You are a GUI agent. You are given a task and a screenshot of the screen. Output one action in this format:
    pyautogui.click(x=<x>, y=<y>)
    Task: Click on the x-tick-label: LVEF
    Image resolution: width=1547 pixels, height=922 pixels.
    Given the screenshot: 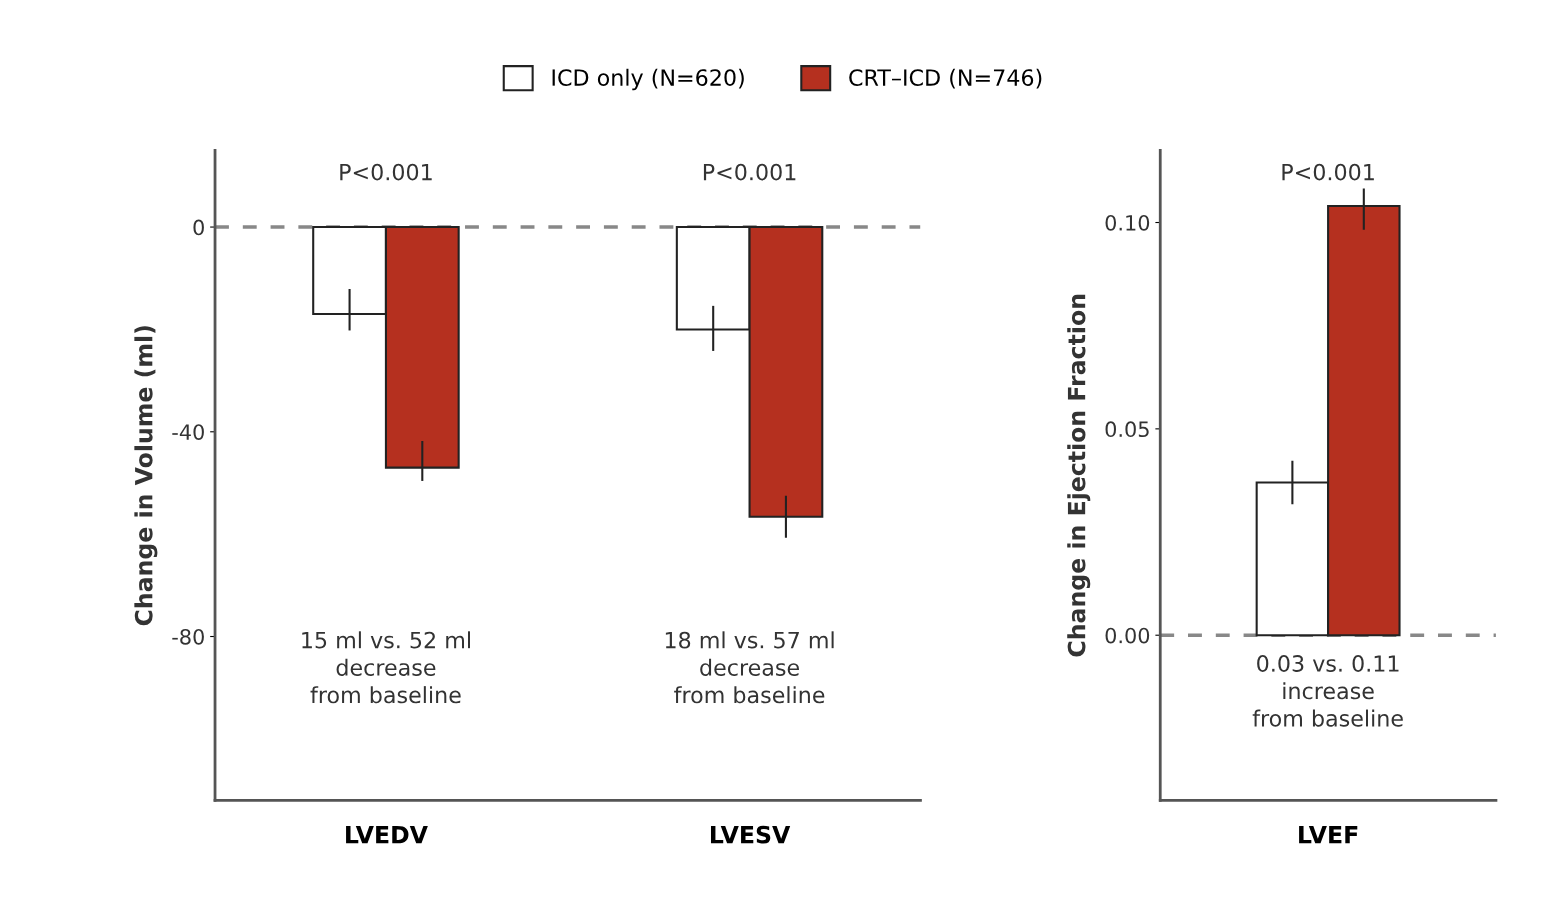 What is the action you would take?
    pyautogui.click(x=1328, y=835)
    